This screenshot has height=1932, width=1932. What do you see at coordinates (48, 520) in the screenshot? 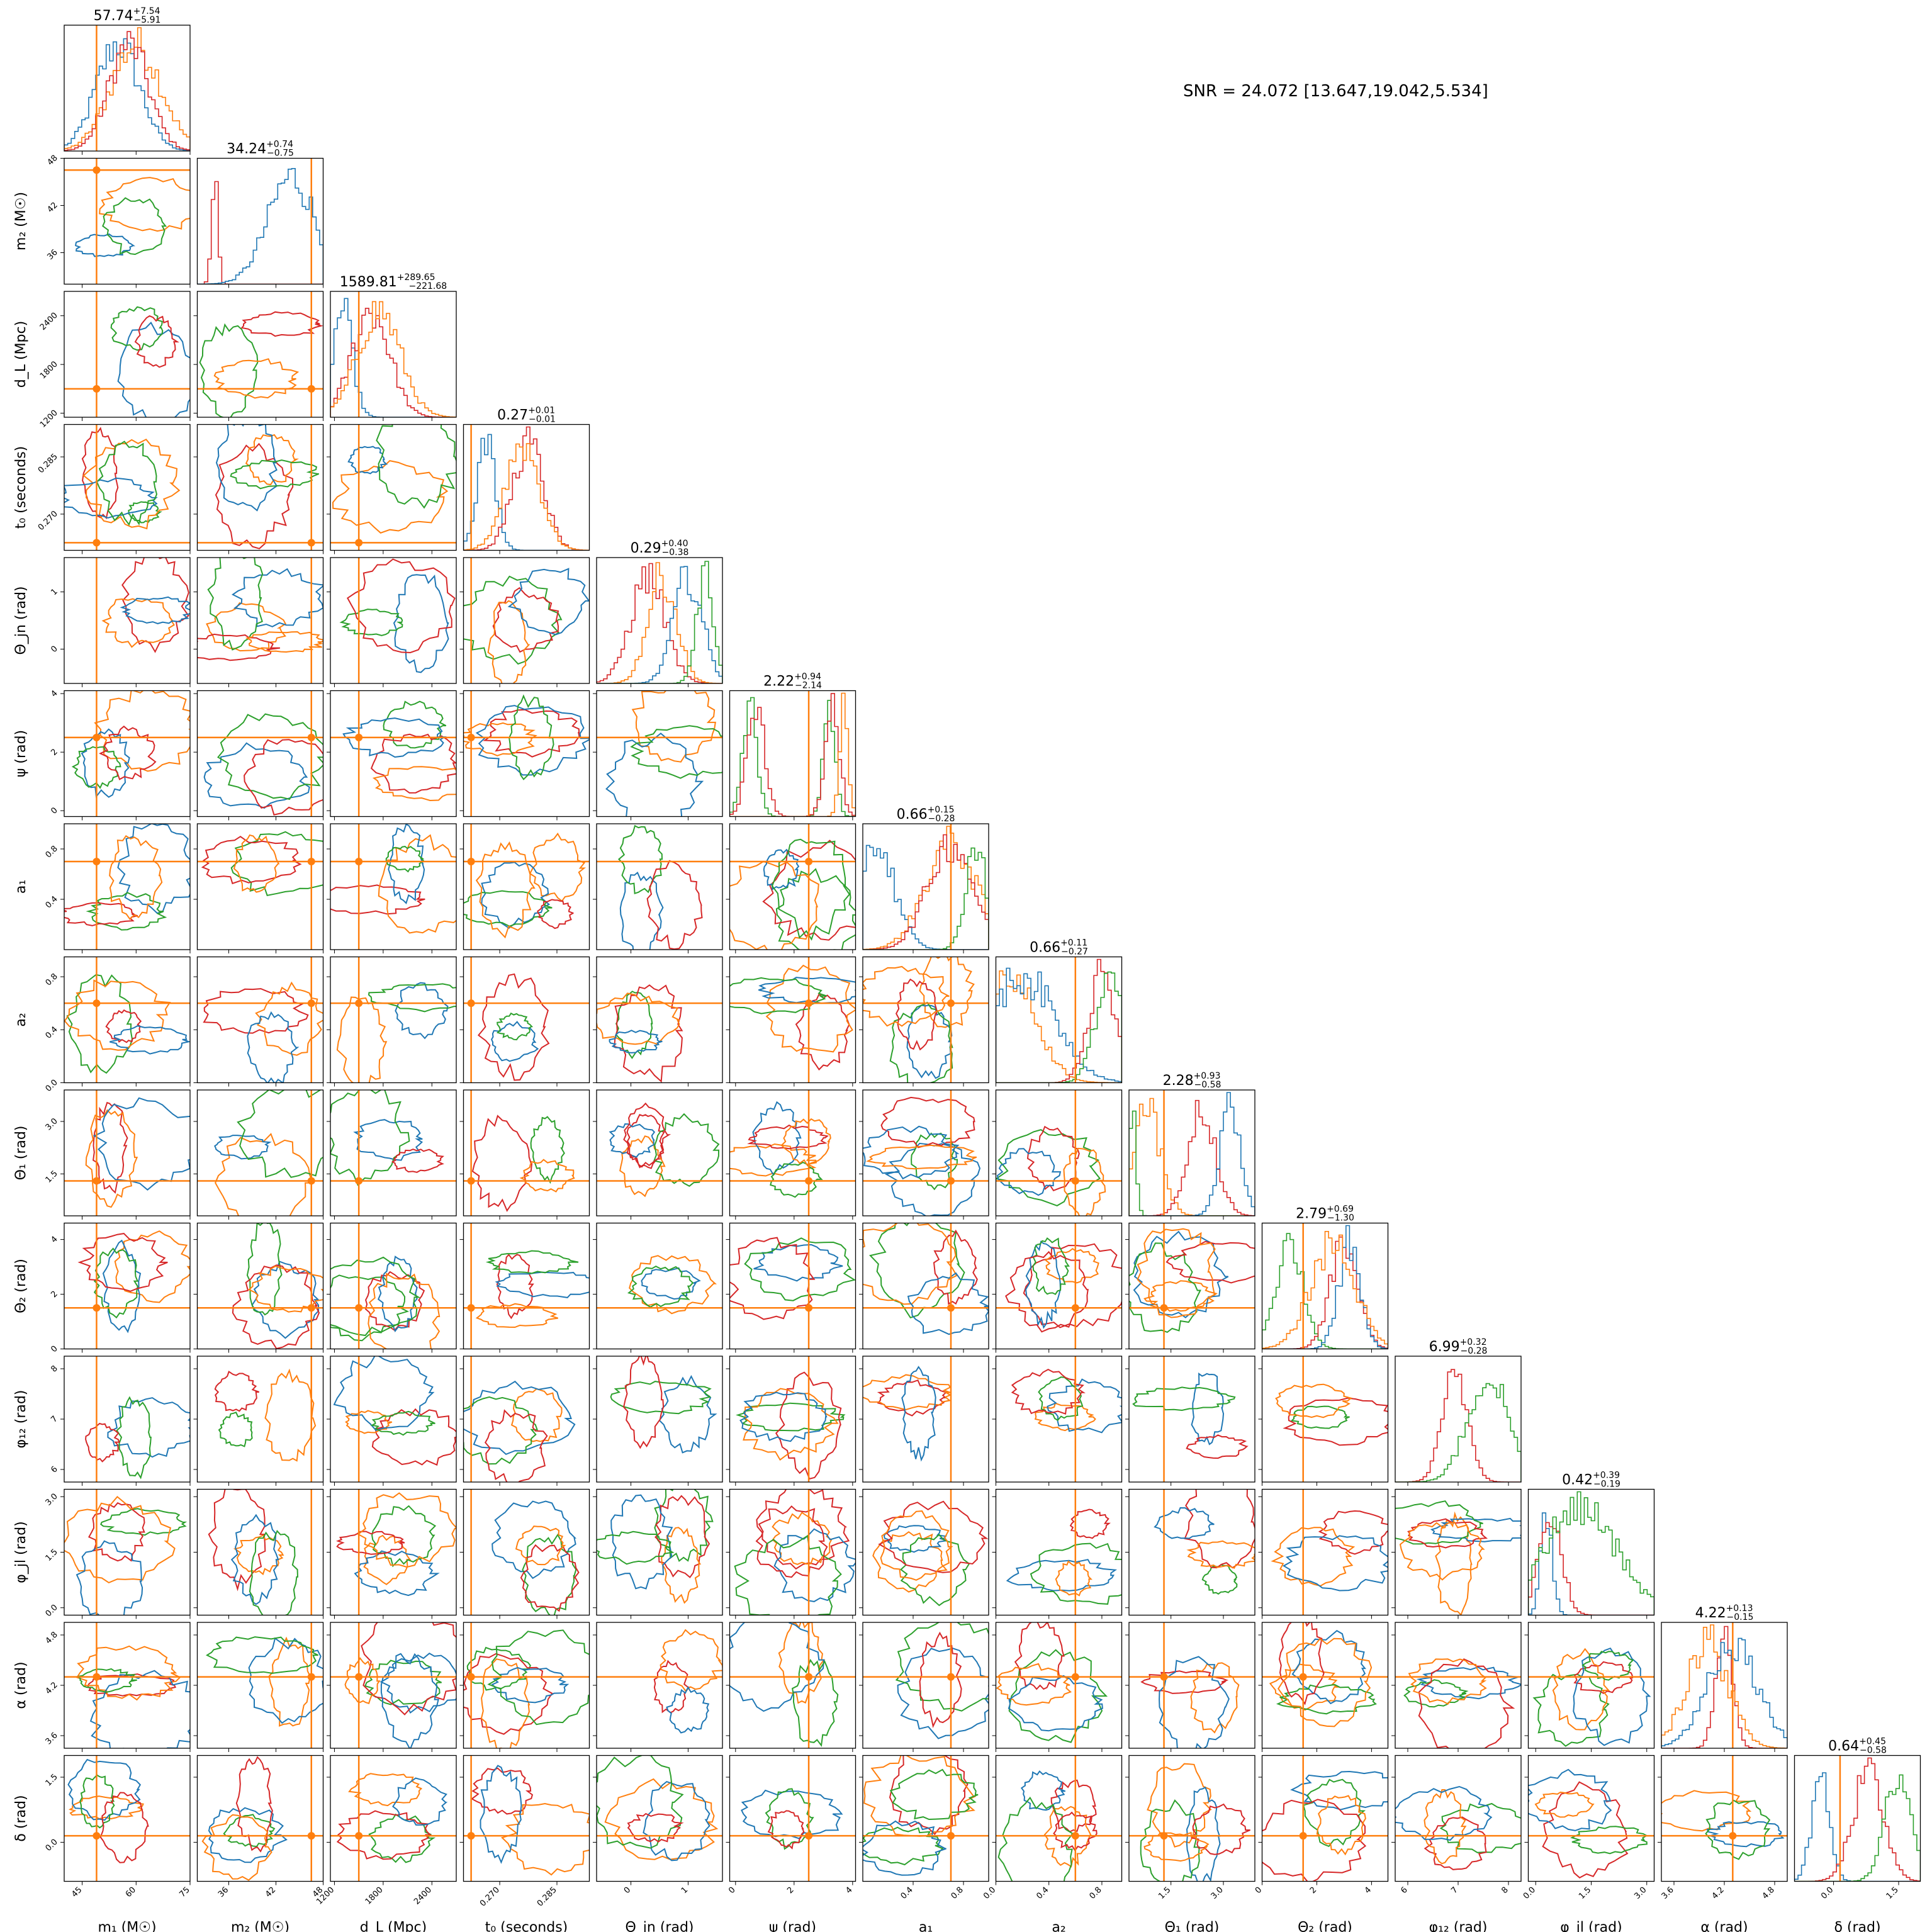
I see `y-tick-label-t0: 0.270` at bounding box center [48, 520].